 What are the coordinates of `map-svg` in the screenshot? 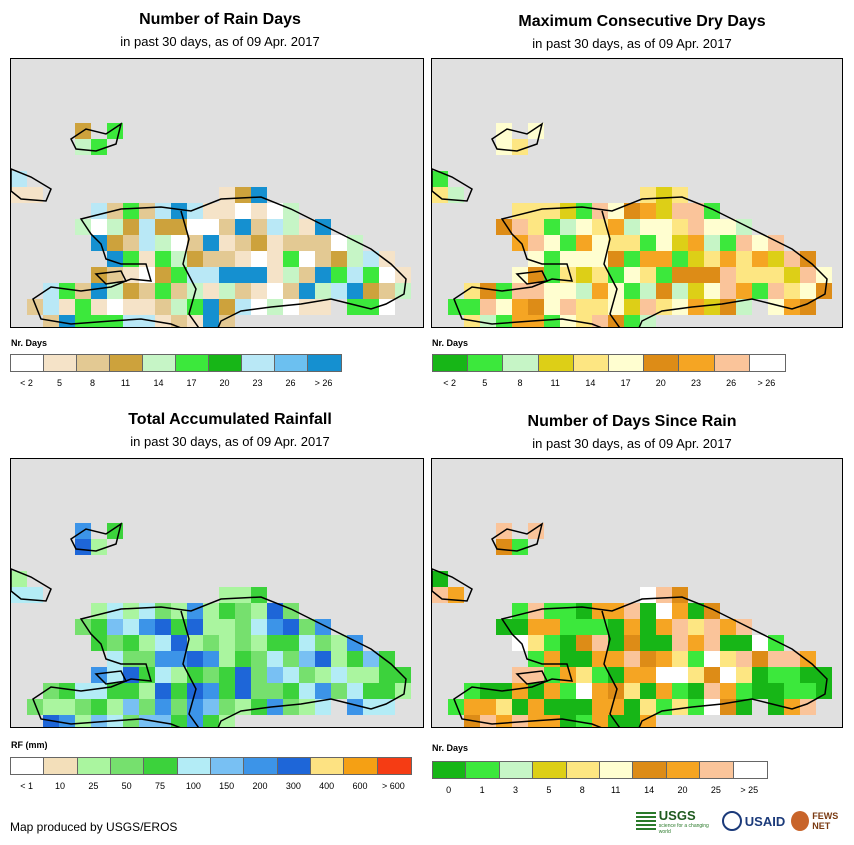 It's located at (211, 224).